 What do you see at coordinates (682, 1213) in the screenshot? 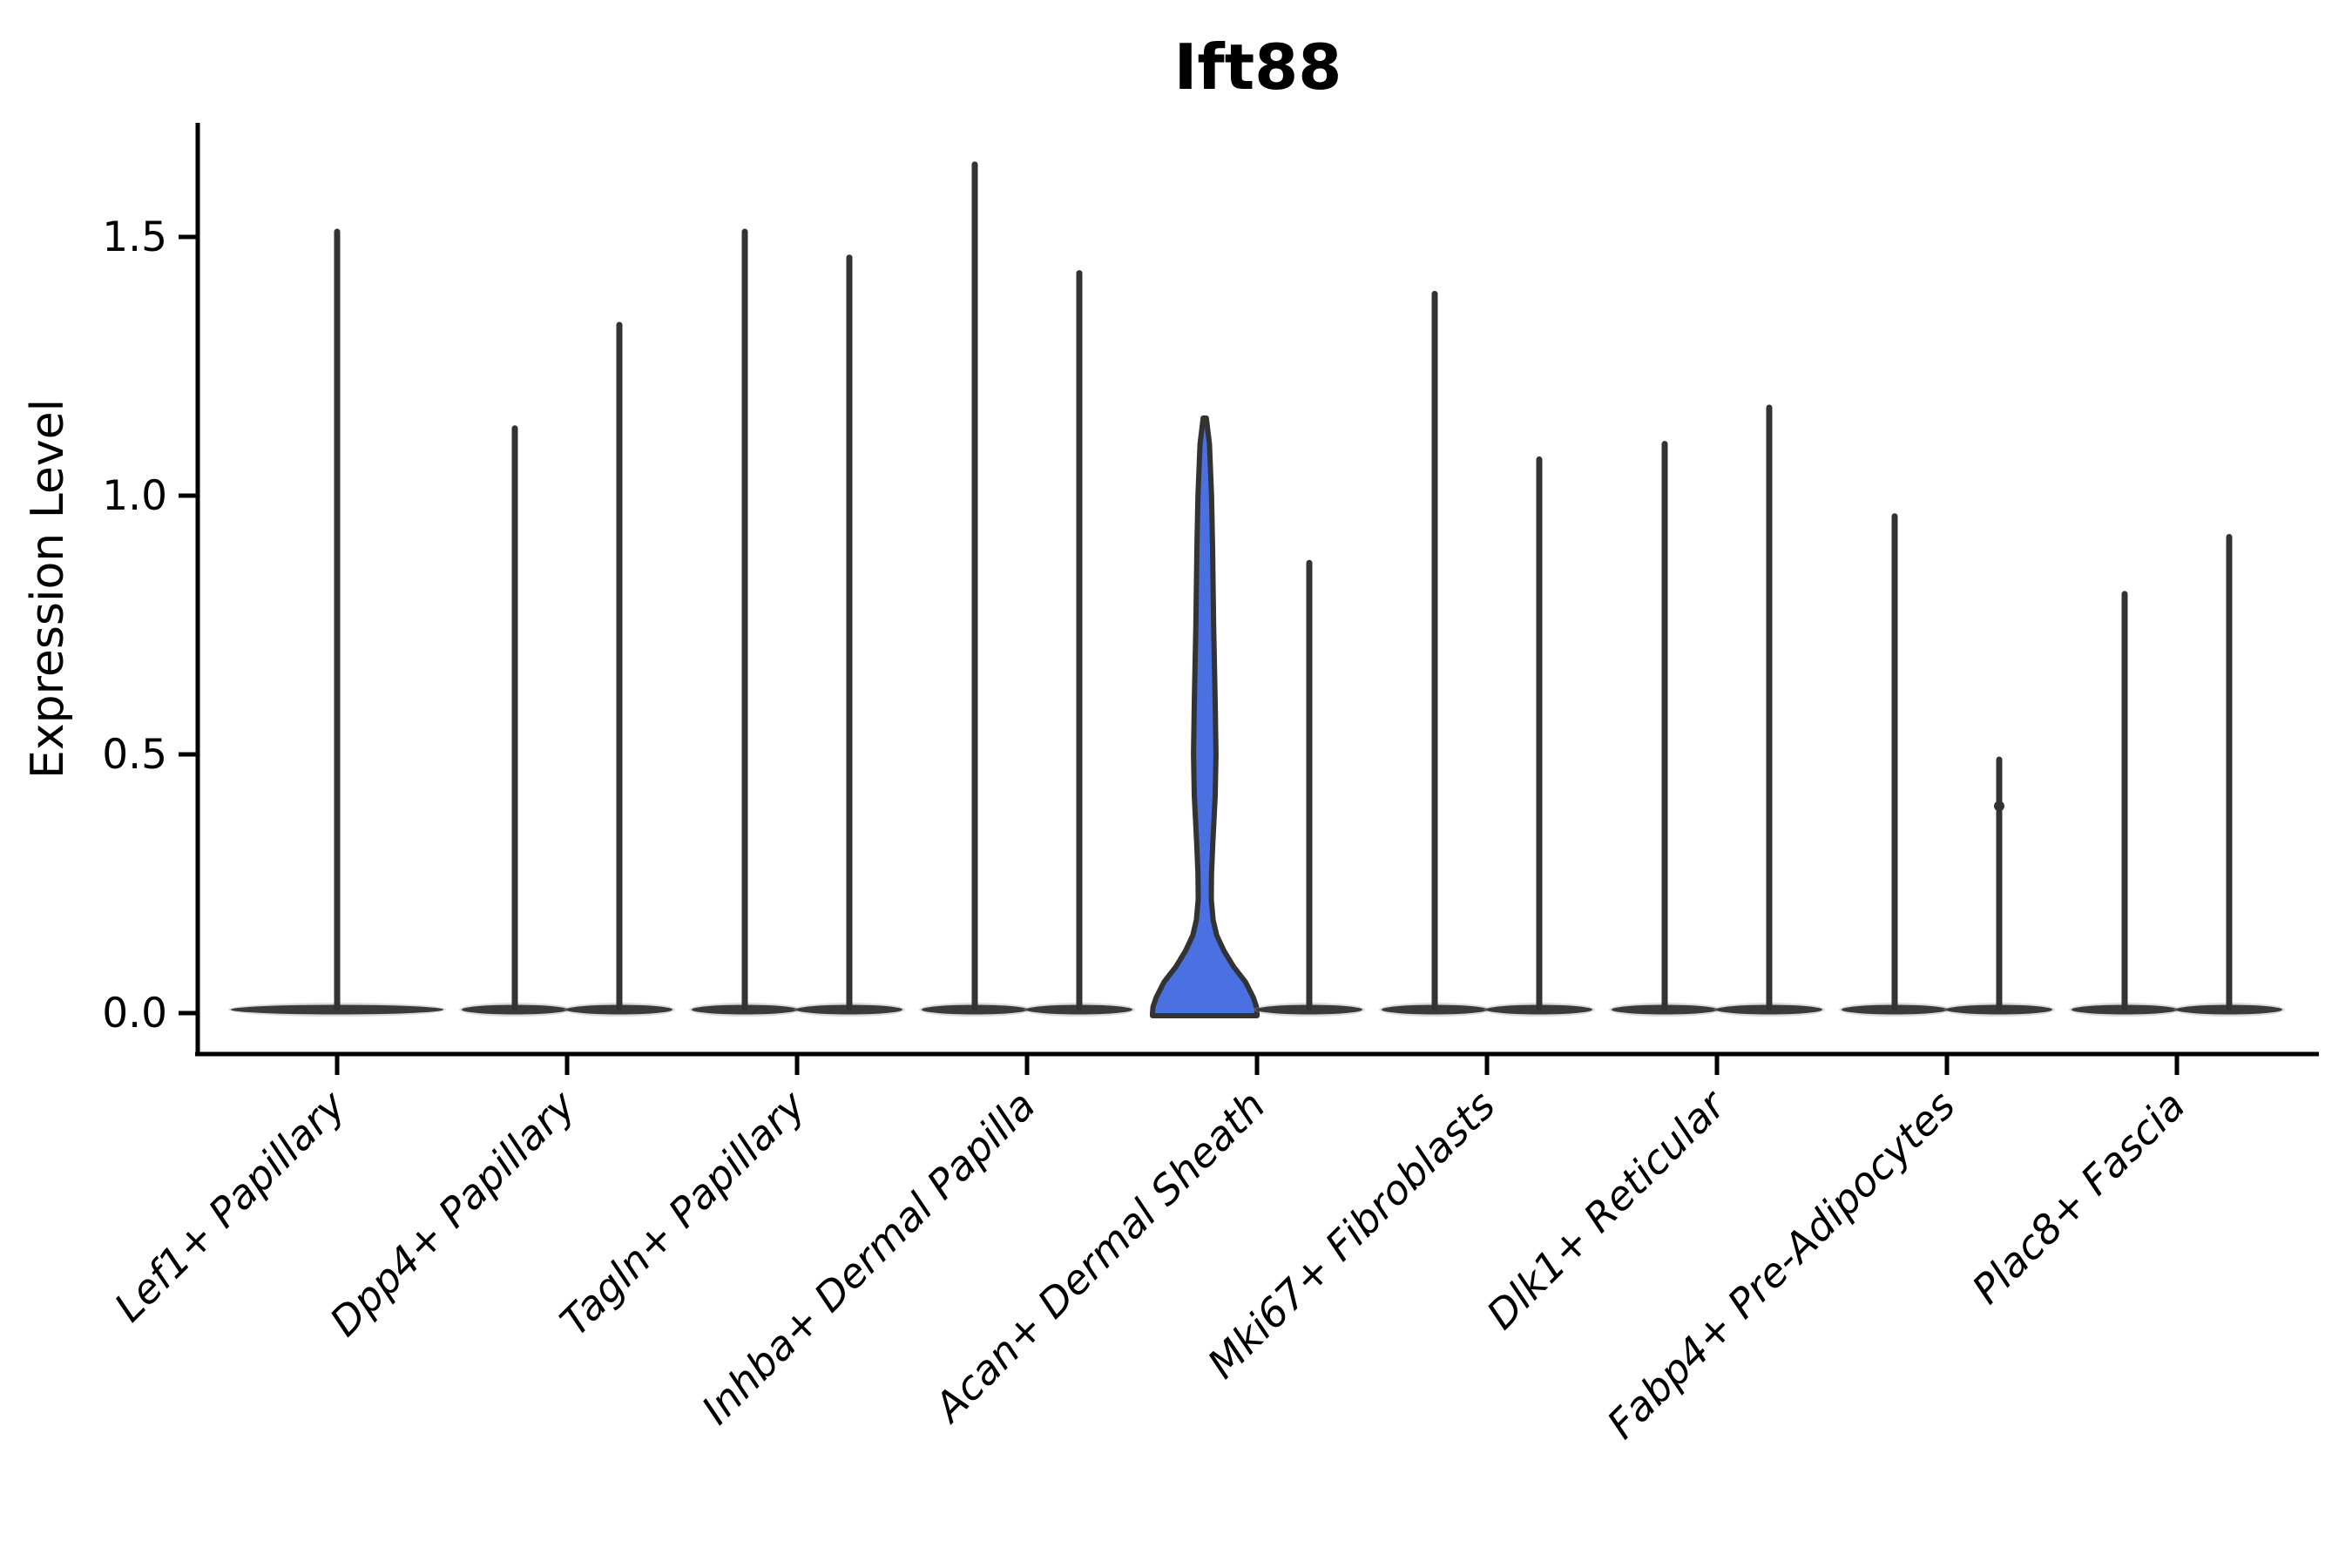
I see `x-tick-label: Tagln+ Papillary` at bounding box center [682, 1213].